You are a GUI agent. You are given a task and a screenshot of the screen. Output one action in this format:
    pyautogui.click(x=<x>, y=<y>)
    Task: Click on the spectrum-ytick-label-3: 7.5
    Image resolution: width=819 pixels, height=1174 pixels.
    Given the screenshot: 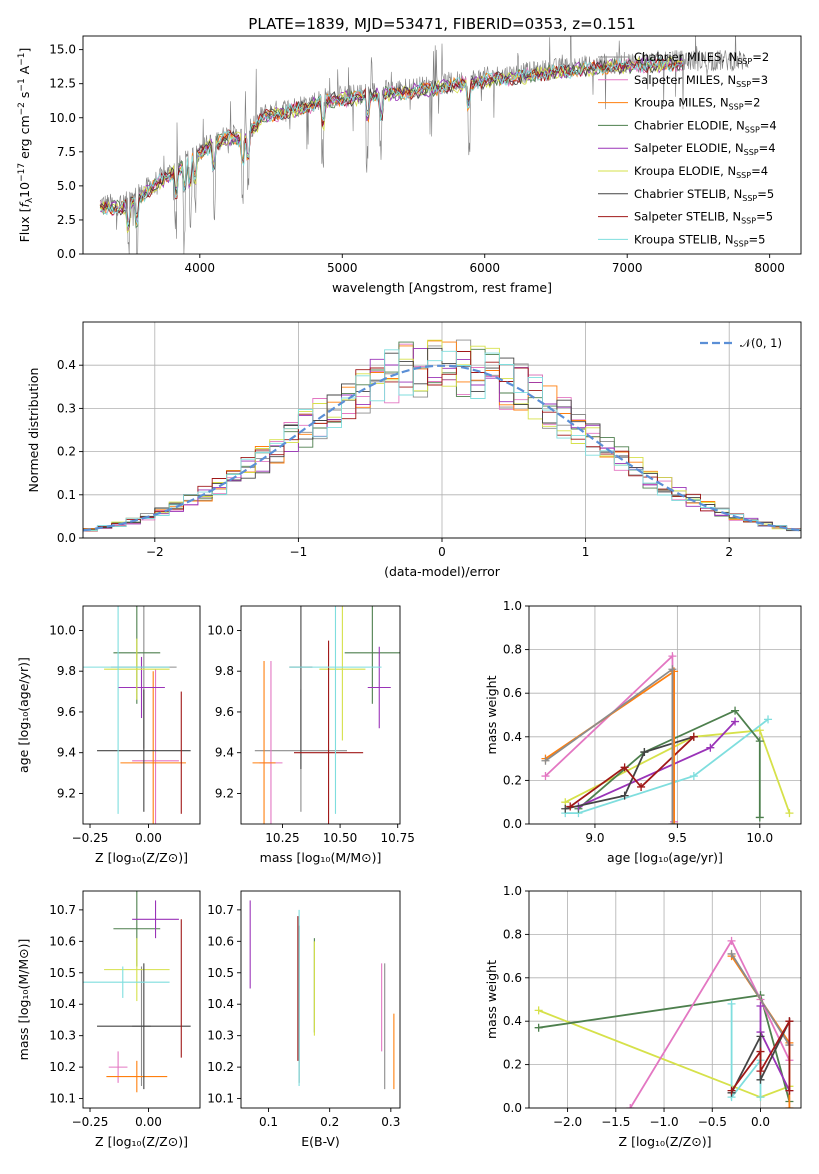 What is the action you would take?
    pyautogui.click(x=66, y=152)
    